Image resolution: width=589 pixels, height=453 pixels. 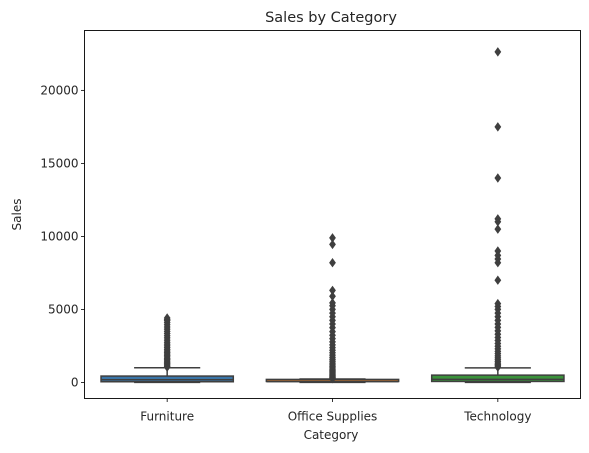 I want to click on x-axis-label: Category, so click(x=331, y=435).